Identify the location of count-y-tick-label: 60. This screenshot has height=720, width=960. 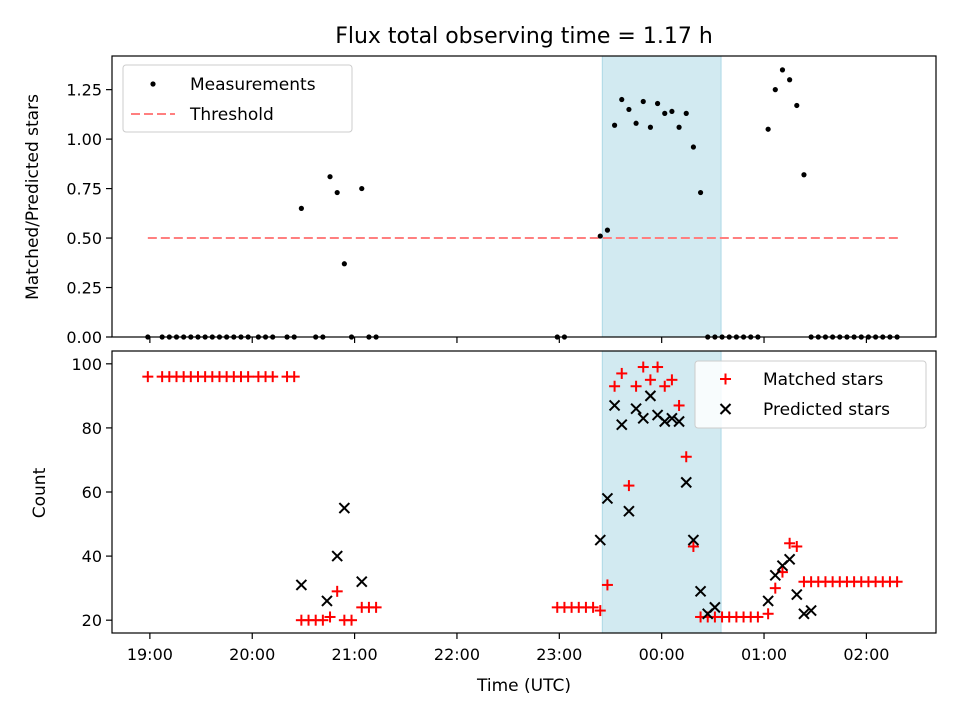
(92, 492).